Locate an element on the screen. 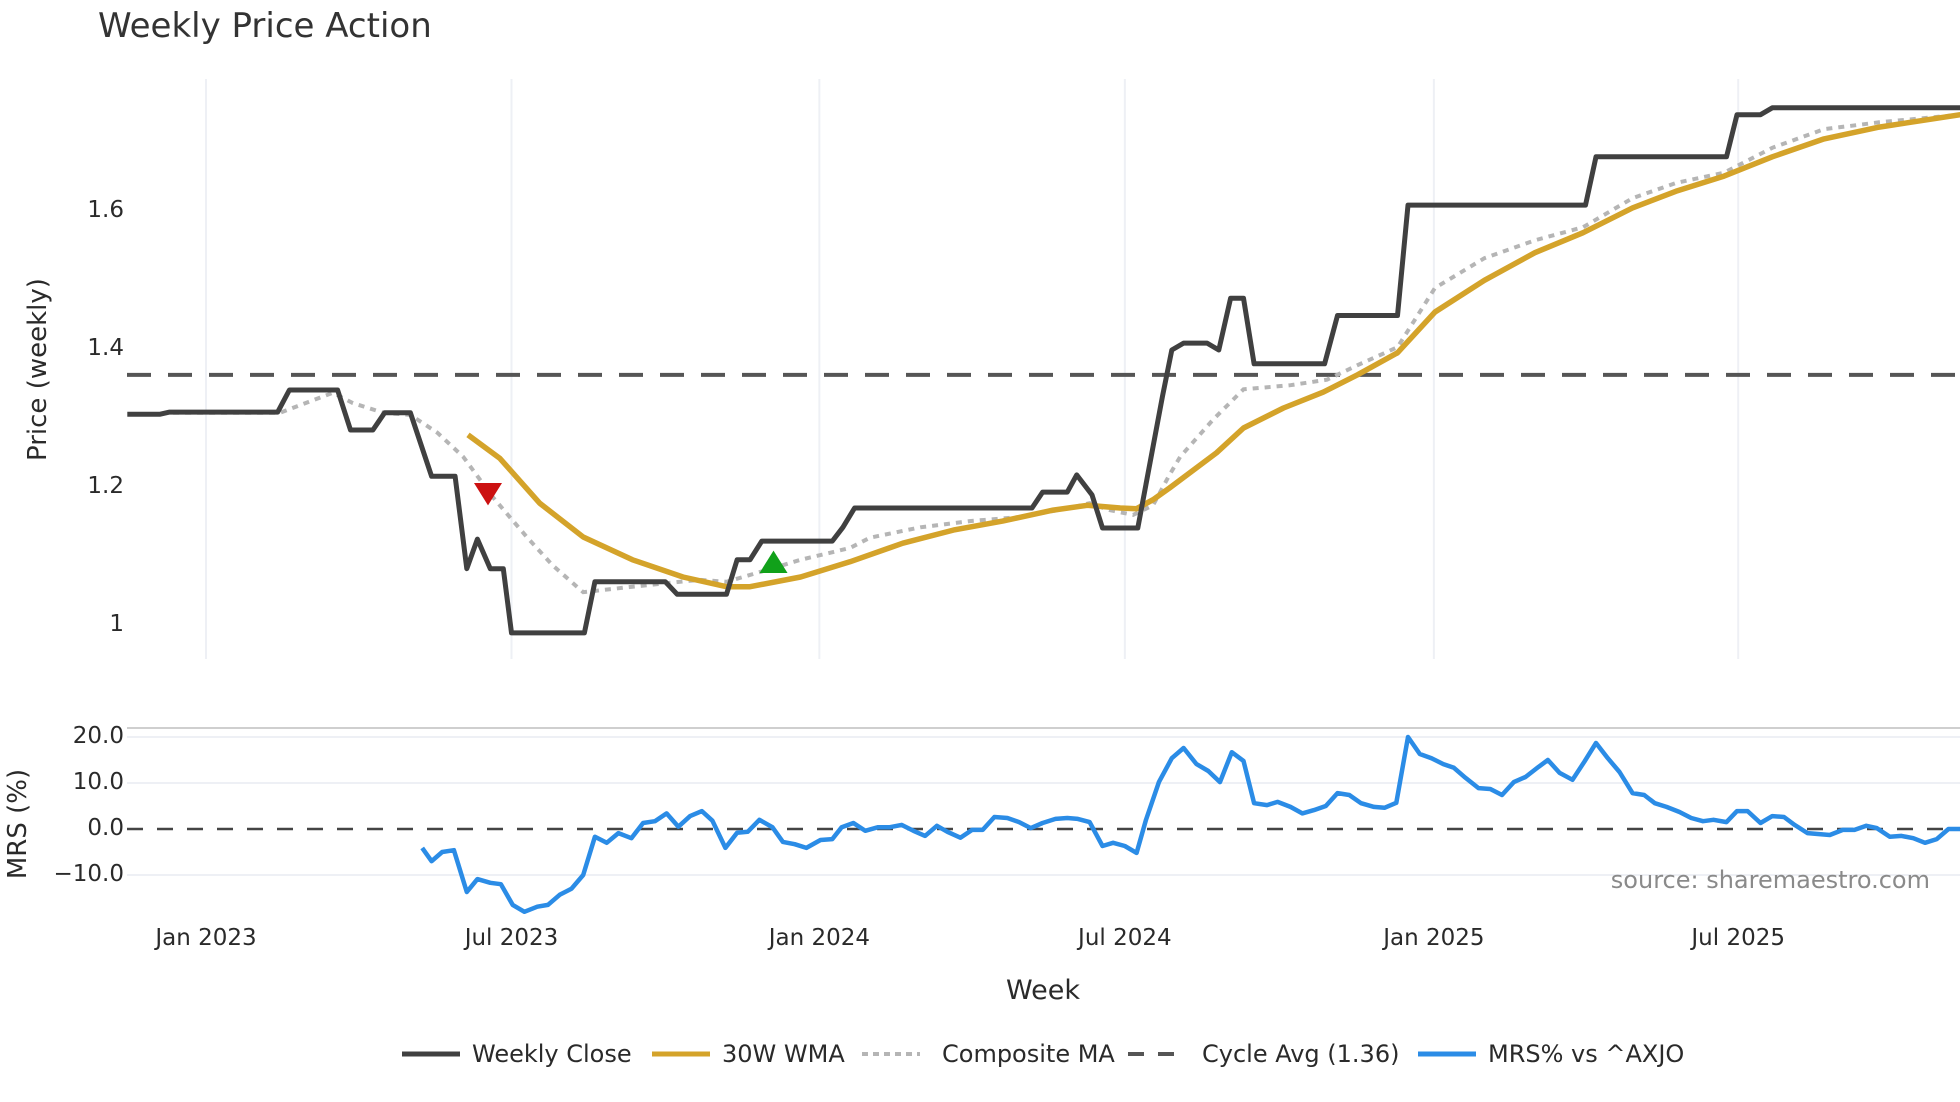 This screenshot has width=1960, height=1102. x-tick-label: Jul 2025 is located at coordinates (1738, 938).